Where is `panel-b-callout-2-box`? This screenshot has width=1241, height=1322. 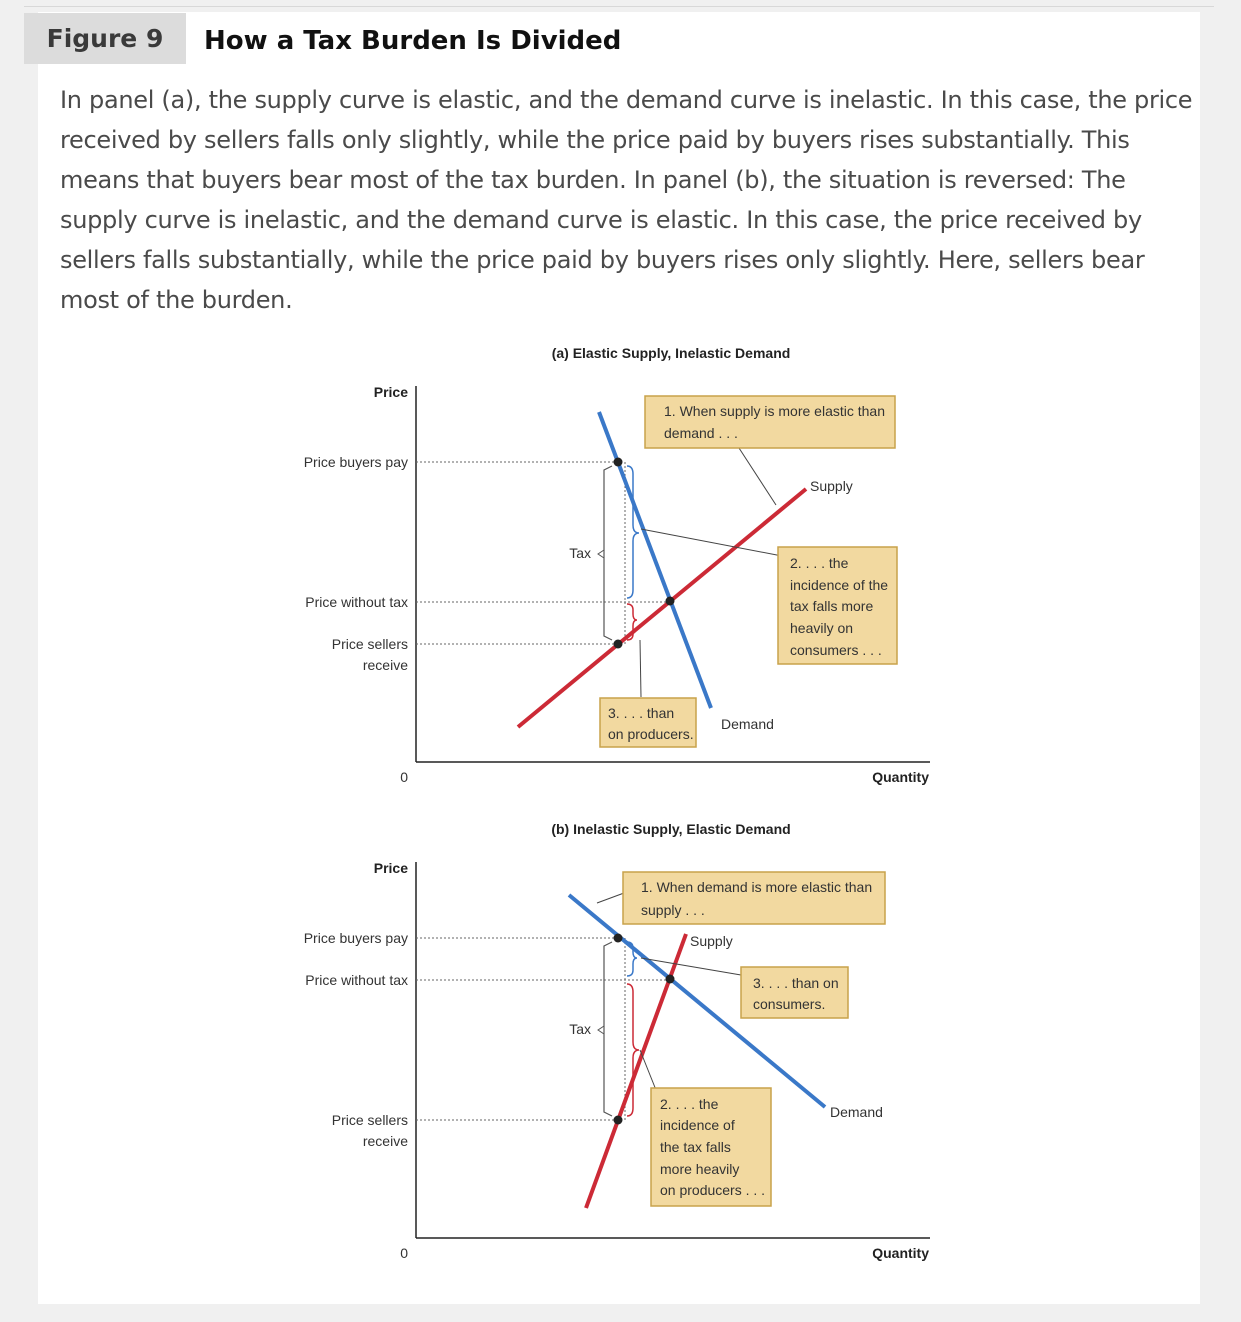
panel-b-callout-2-box is located at coordinates (711, 1147).